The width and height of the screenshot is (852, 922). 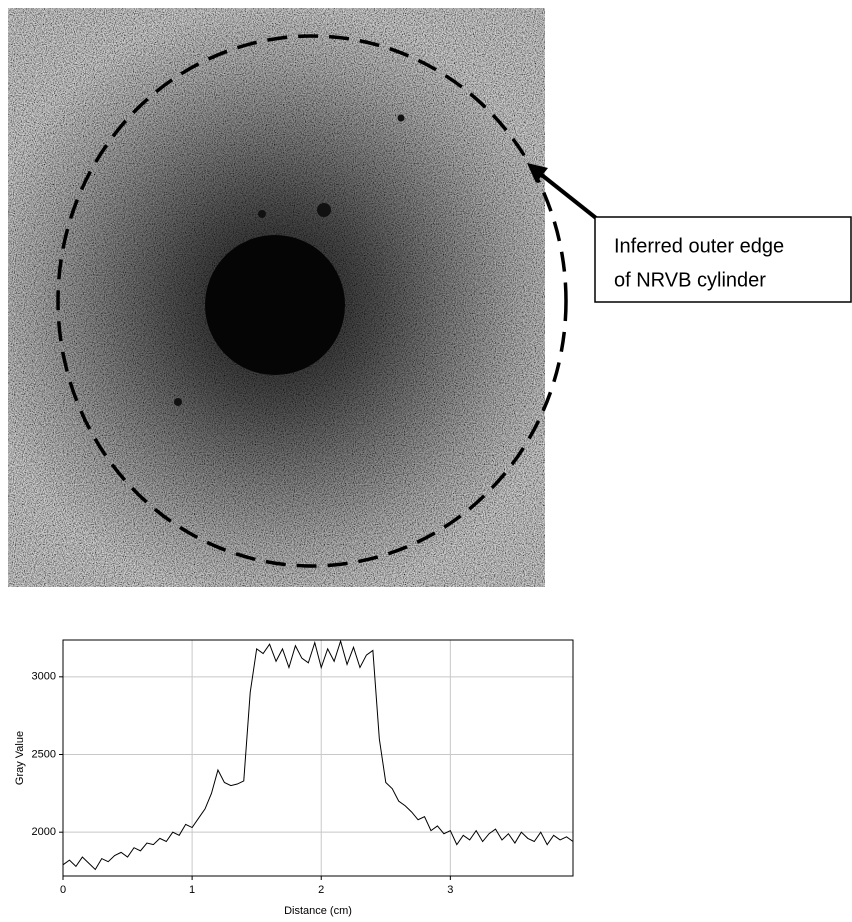 I want to click on x-tick-label: 2, so click(x=321, y=890).